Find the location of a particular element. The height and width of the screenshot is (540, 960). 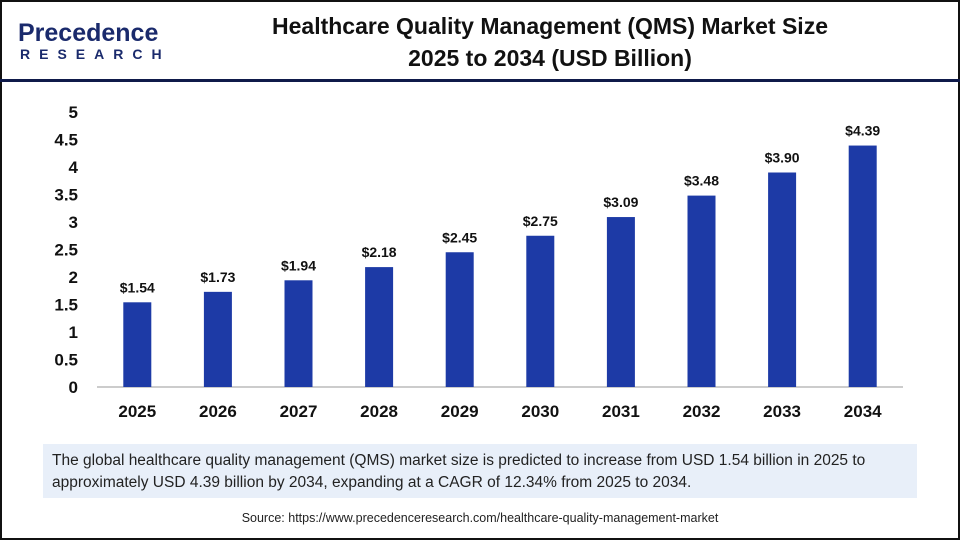

x-tick-label-2033: 2033 is located at coordinates (782, 411).